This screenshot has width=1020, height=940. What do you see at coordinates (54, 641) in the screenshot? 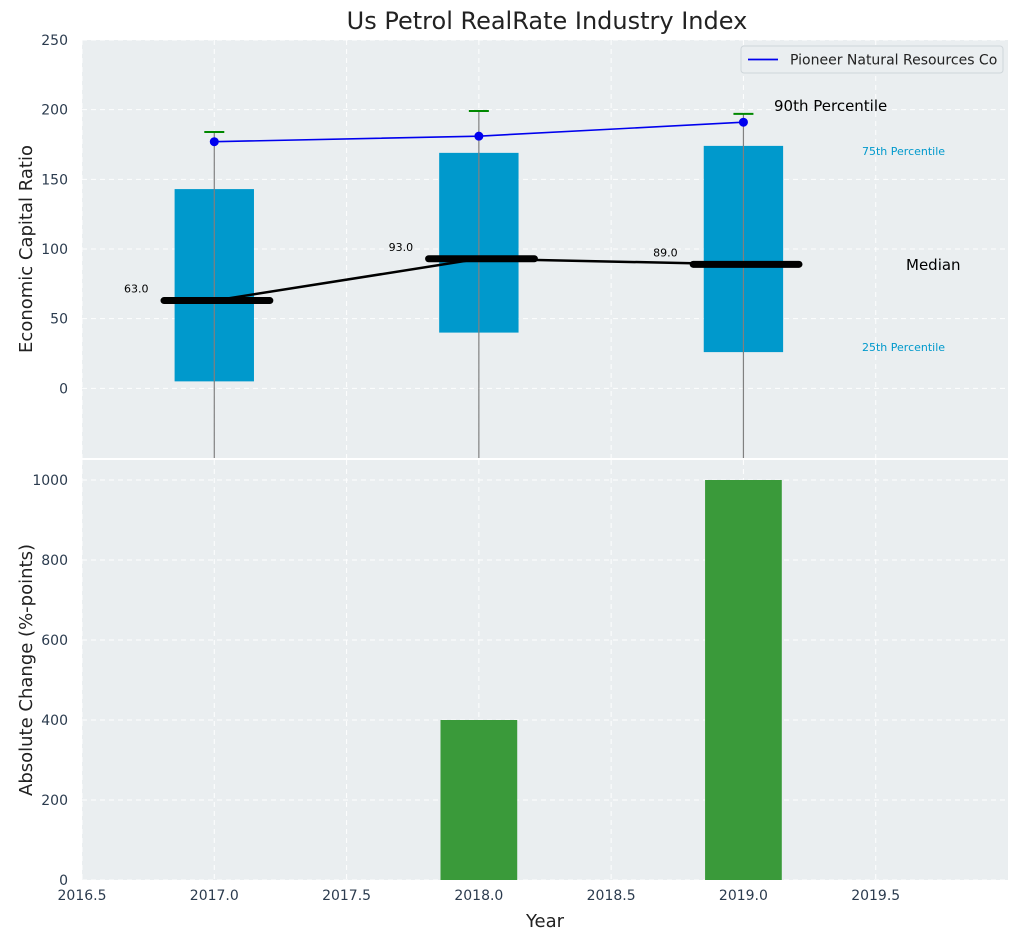
I see `bottom-y-tick-label: 600` at bounding box center [54, 641].